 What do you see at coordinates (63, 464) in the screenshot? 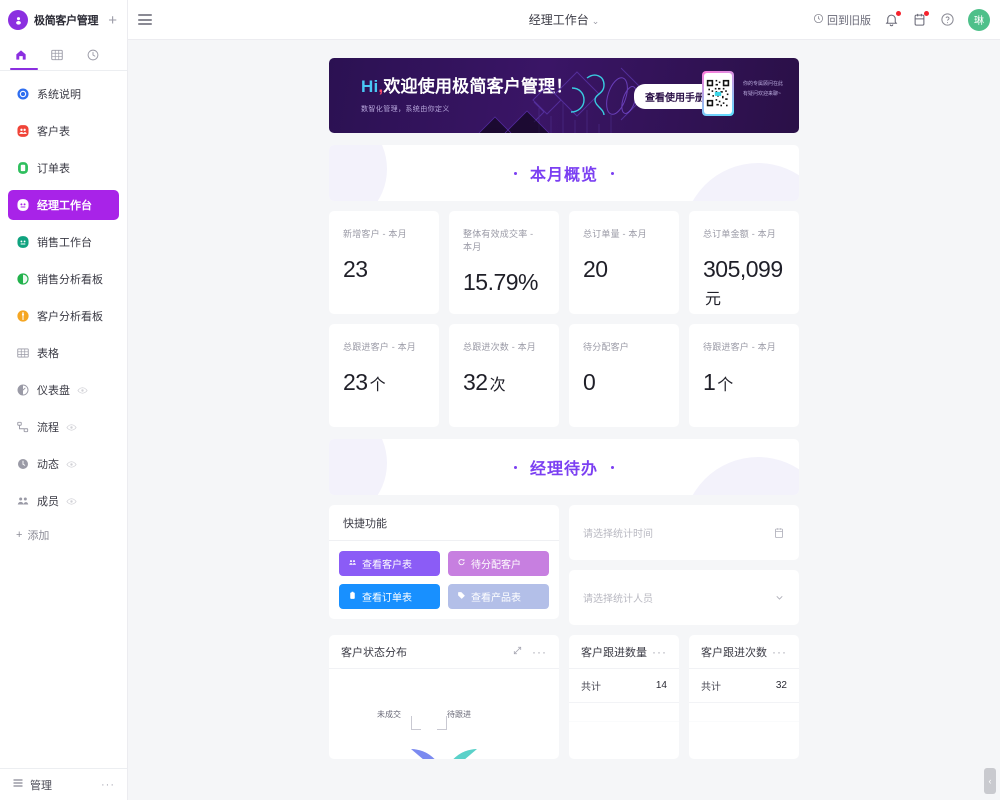
I see `sidebar-item-动态: 动态` at bounding box center [63, 464].